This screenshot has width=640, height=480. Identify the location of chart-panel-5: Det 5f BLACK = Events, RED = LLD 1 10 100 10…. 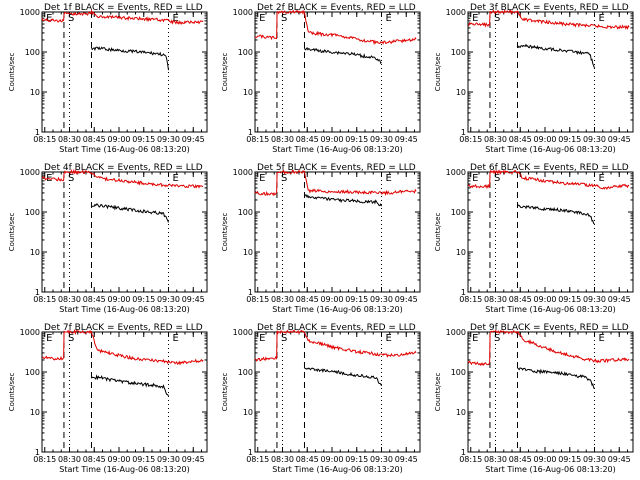
(321, 238).